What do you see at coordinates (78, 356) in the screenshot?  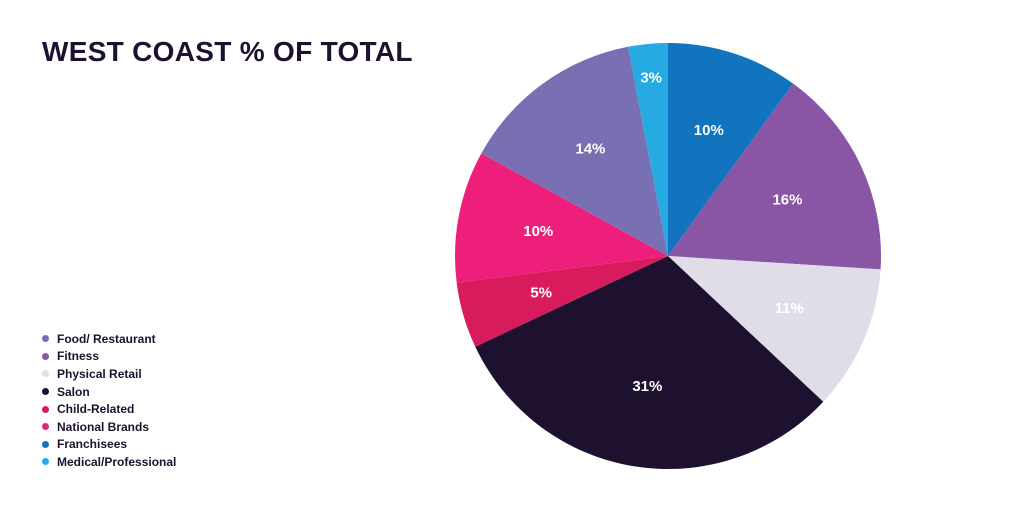 I see `legend-label: Fitness` at bounding box center [78, 356].